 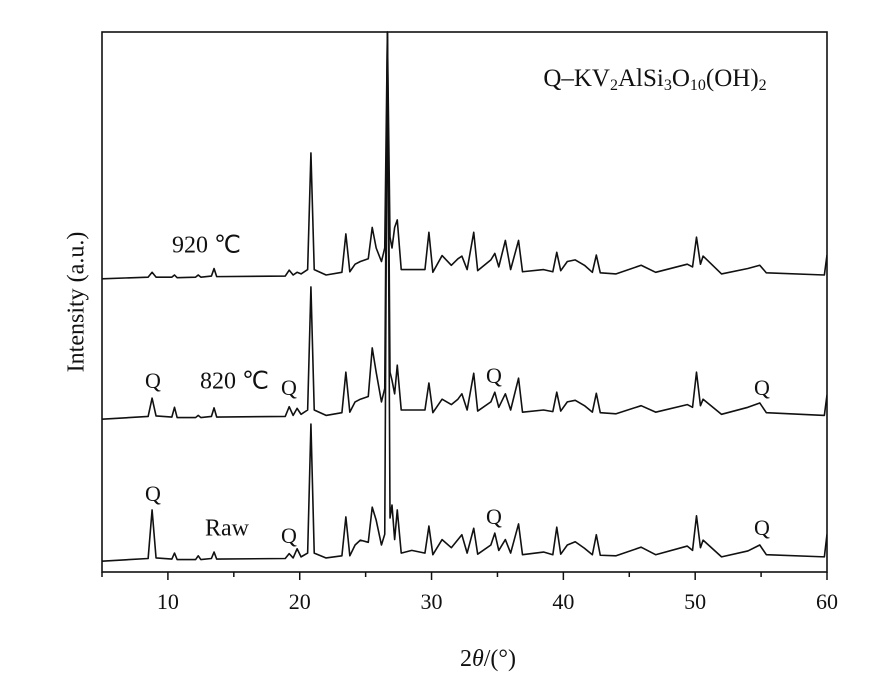 I want to click on series-label: 820 ℃, so click(x=234, y=382).